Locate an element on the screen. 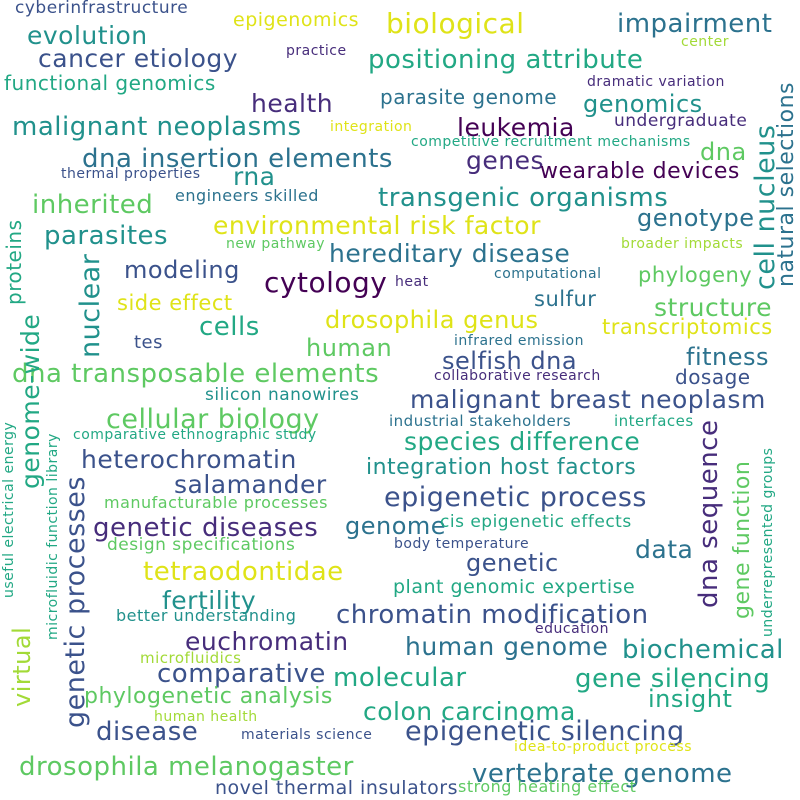  word-cells: cells is located at coordinates (229, 327).